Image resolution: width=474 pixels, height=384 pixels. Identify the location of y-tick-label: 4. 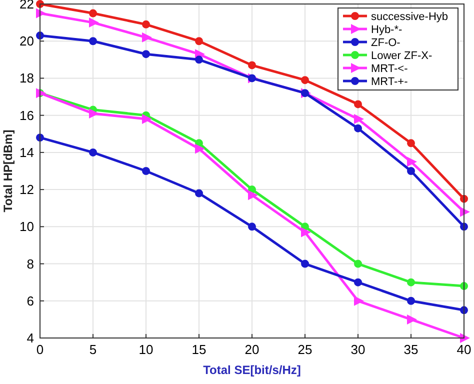
(30, 338).